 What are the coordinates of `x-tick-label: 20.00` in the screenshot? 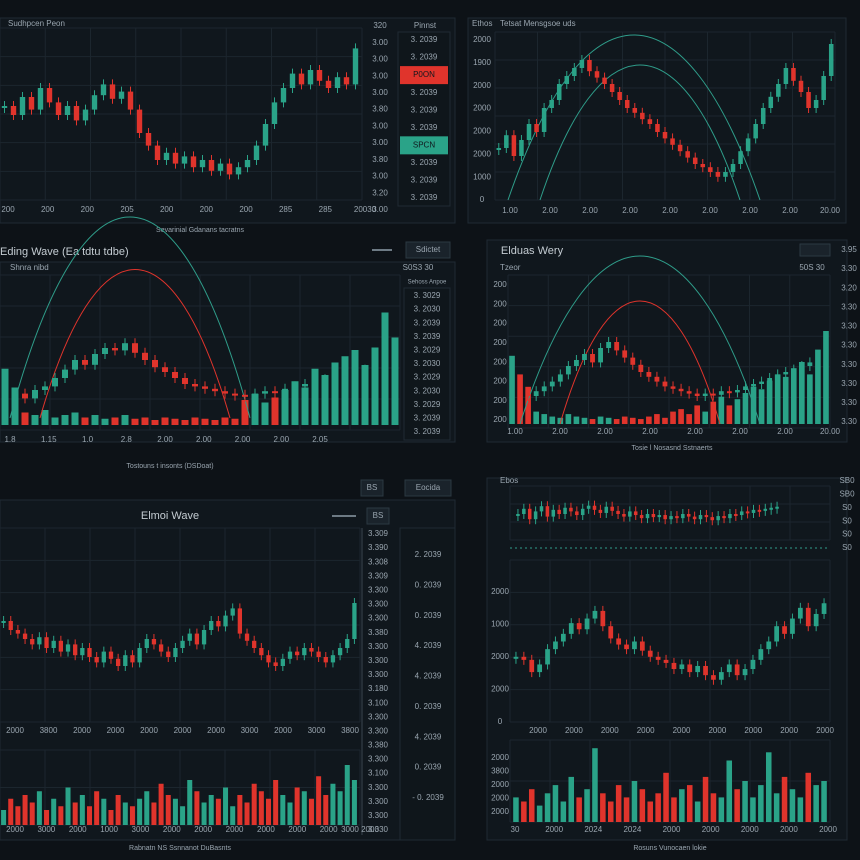 It's located at (830, 431).